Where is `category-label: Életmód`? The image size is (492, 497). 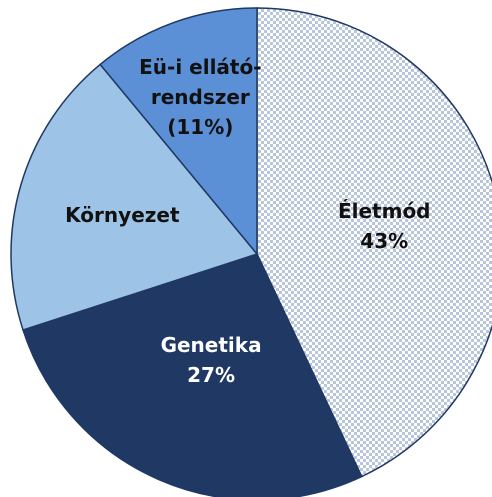
category-label: Életmód is located at coordinates (384, 210).